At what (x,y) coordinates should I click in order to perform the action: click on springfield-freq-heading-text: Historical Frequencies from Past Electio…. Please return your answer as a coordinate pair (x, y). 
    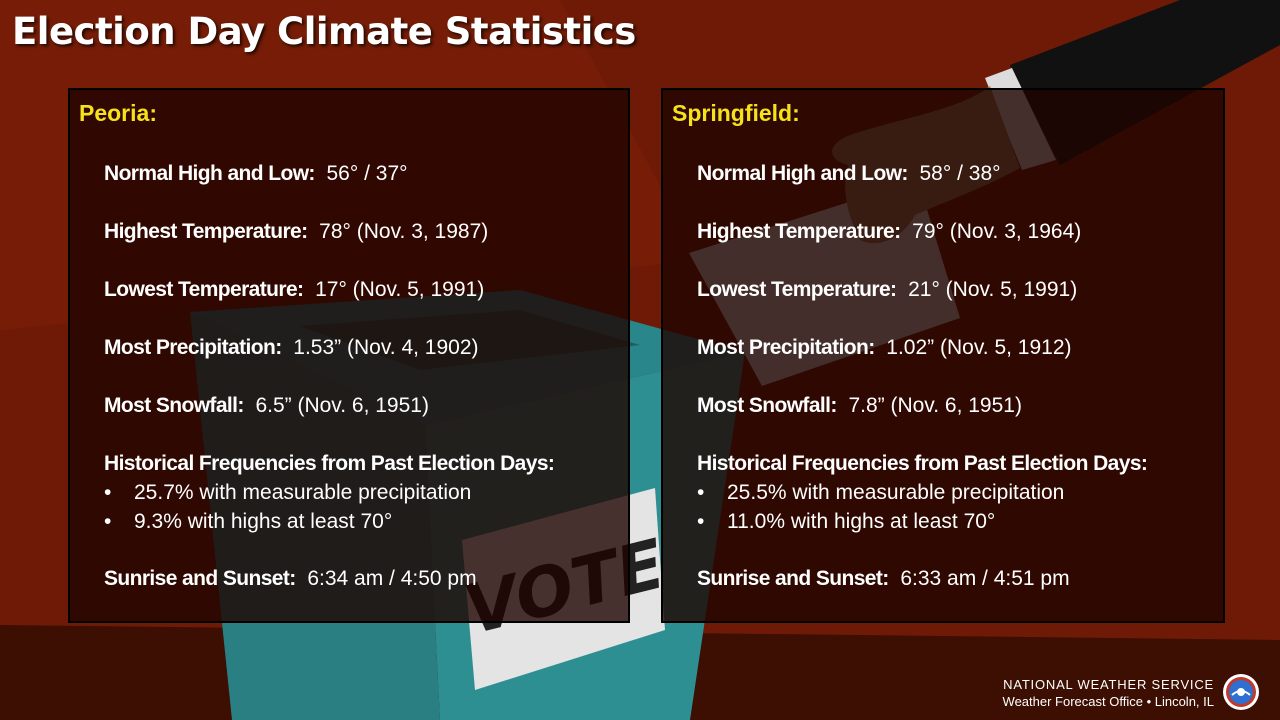
    Looking at the image, I should click on (922, 463).